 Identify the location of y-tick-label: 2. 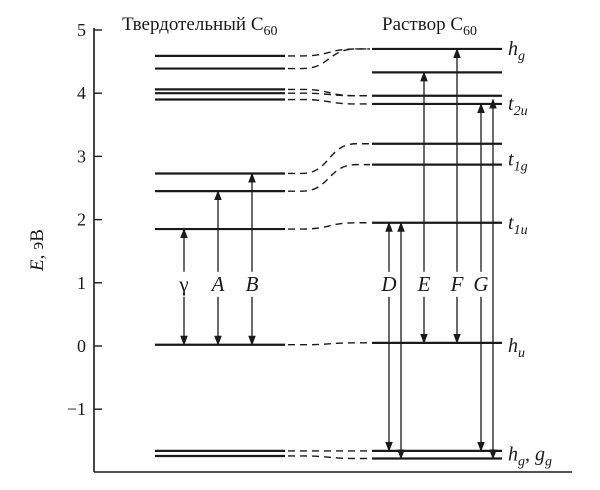
(81, 220).